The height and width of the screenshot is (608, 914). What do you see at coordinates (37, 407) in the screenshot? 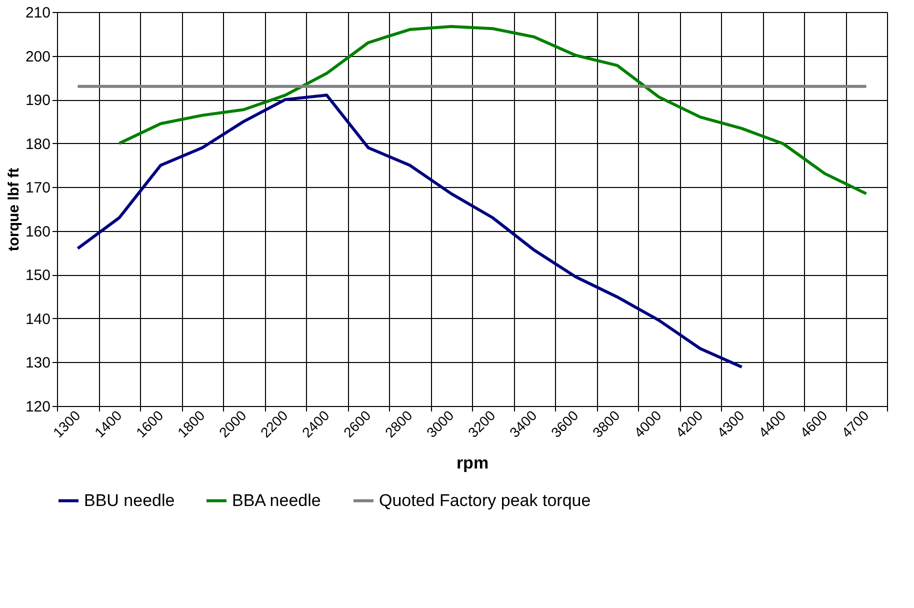
I see `y-tick-label: 120` at bounding box center [37, 407].